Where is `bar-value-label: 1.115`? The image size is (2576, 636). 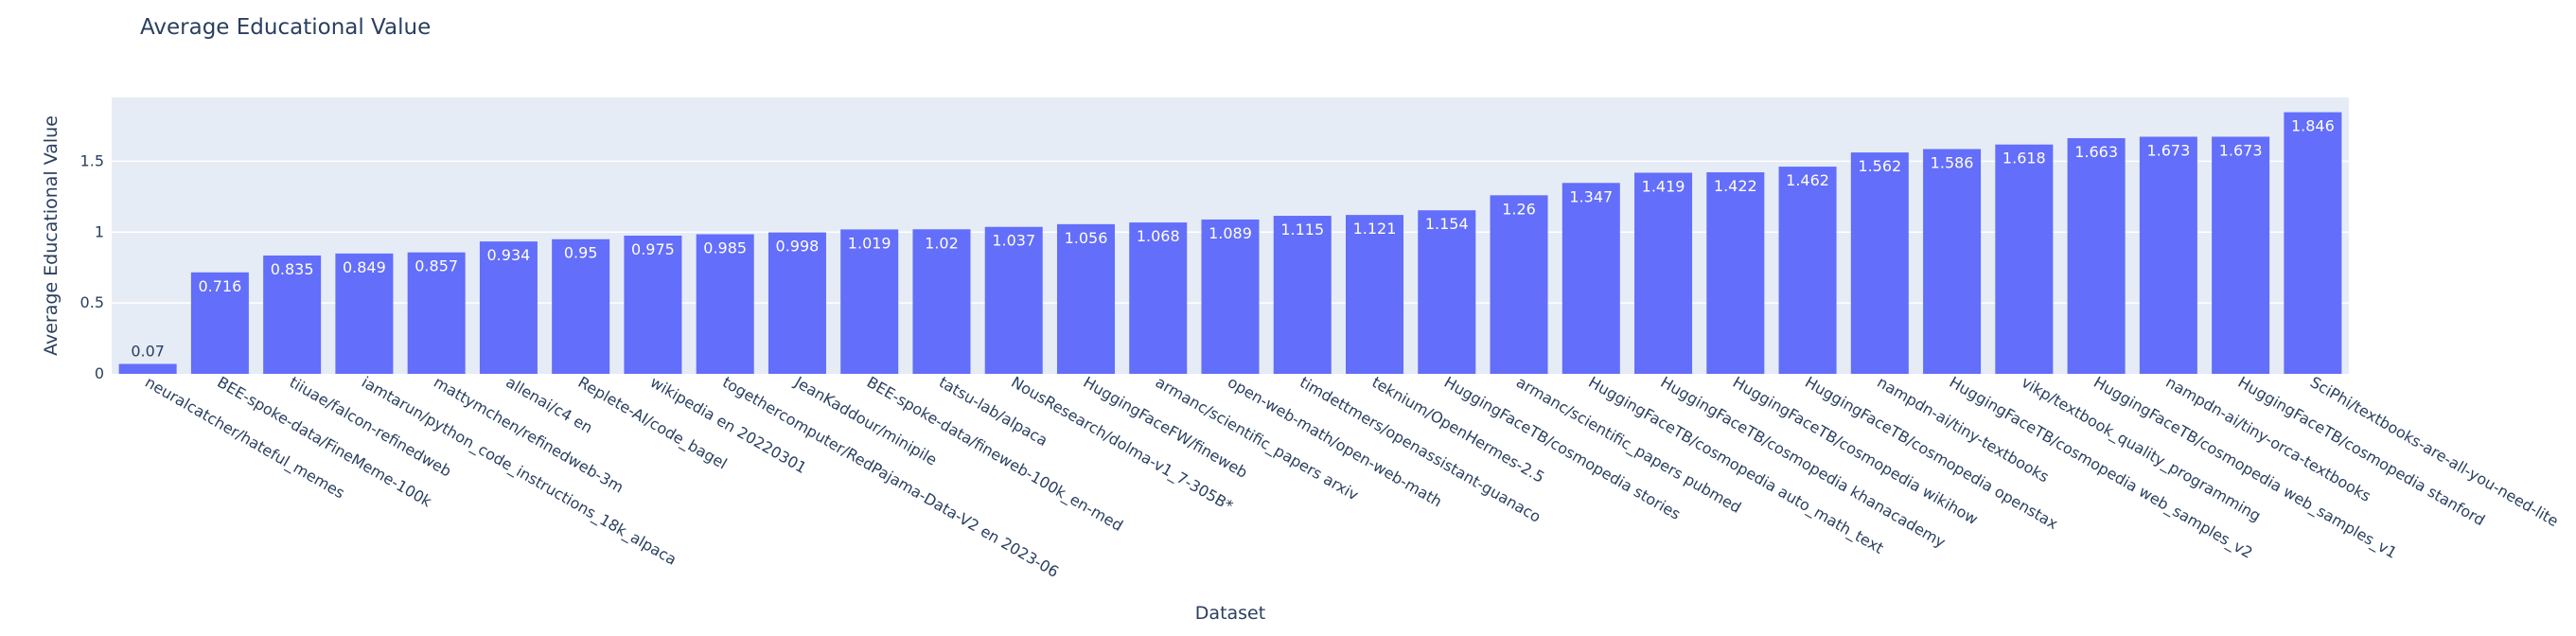 bar-value-label: 1.115 is located at coordinates (1302, 229).